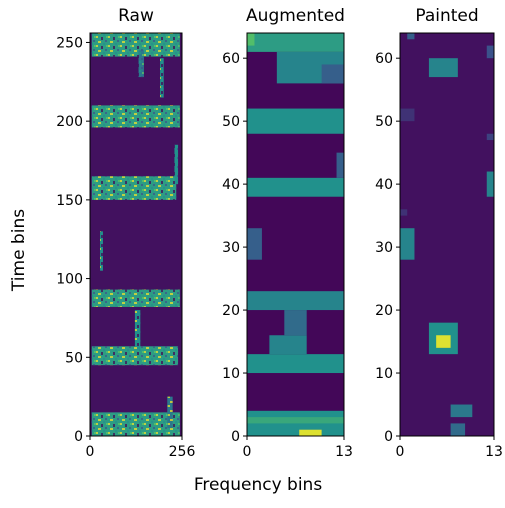  I want to click on y-tick-label: 250, so click(69, 43).